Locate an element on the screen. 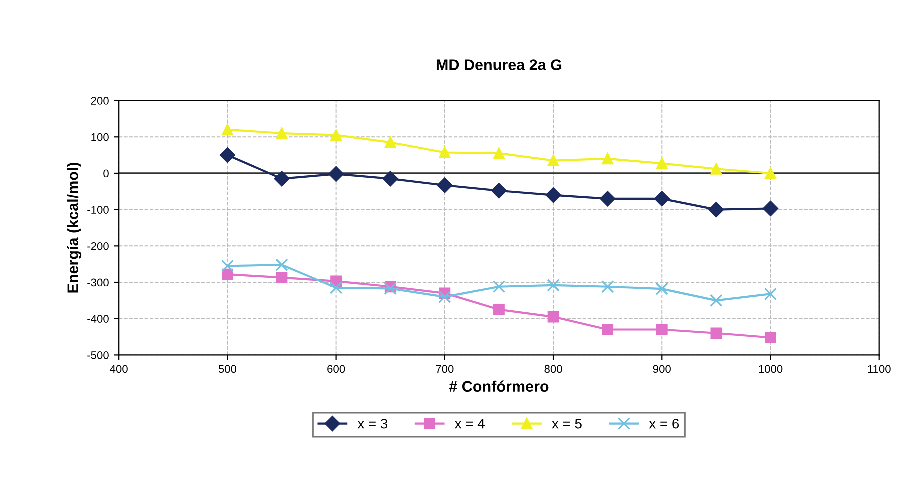 Image resolution: width=916 pixels, height=480 pixels. x-tick-label: 500 is located at coordinates (227, 369).